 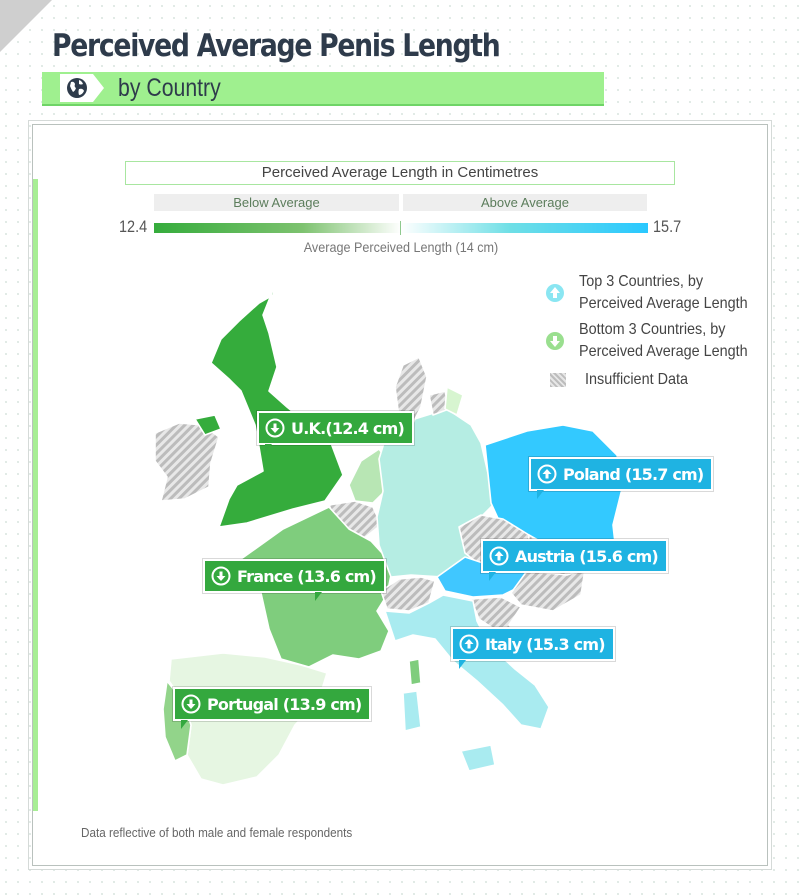 I want to click on callout-austria-label: Austria (15.6 cm), so click(x=587, y=556).